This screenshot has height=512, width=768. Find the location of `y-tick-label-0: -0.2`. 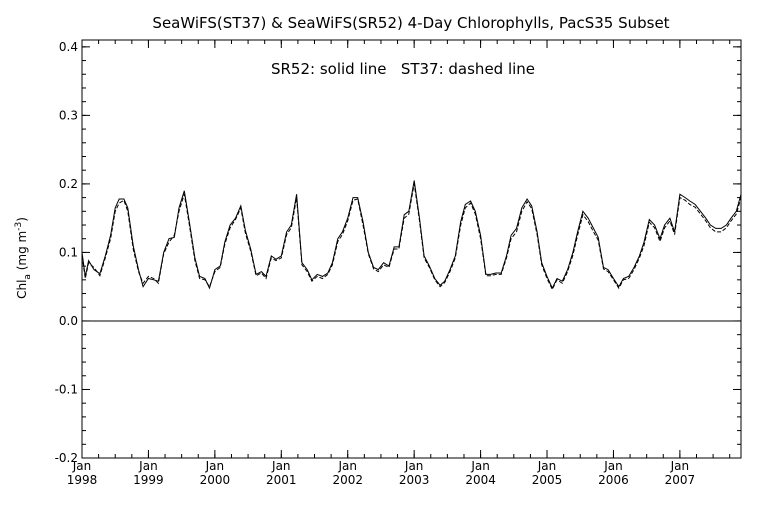

y-tick-label-0: -0.2 is located at coordinates (66, 458).